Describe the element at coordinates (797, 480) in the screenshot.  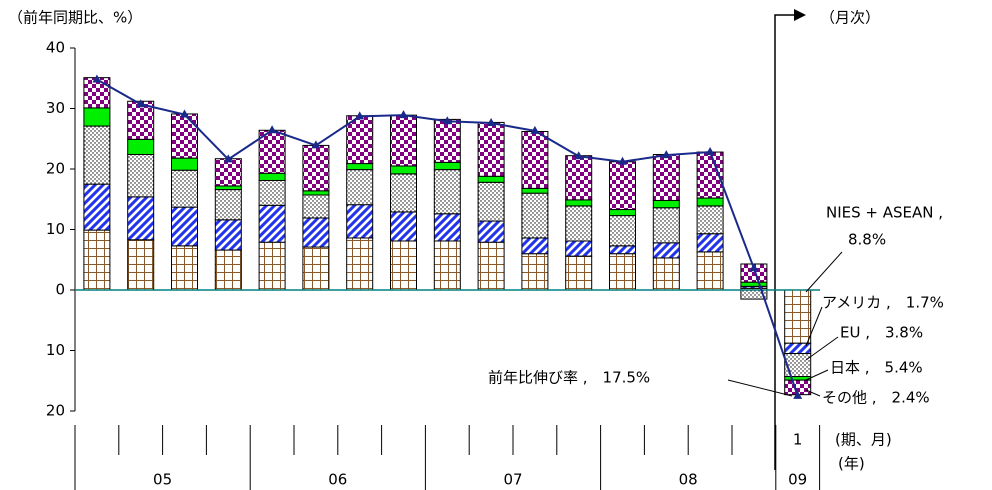
I see `year-label: 09` at that location.